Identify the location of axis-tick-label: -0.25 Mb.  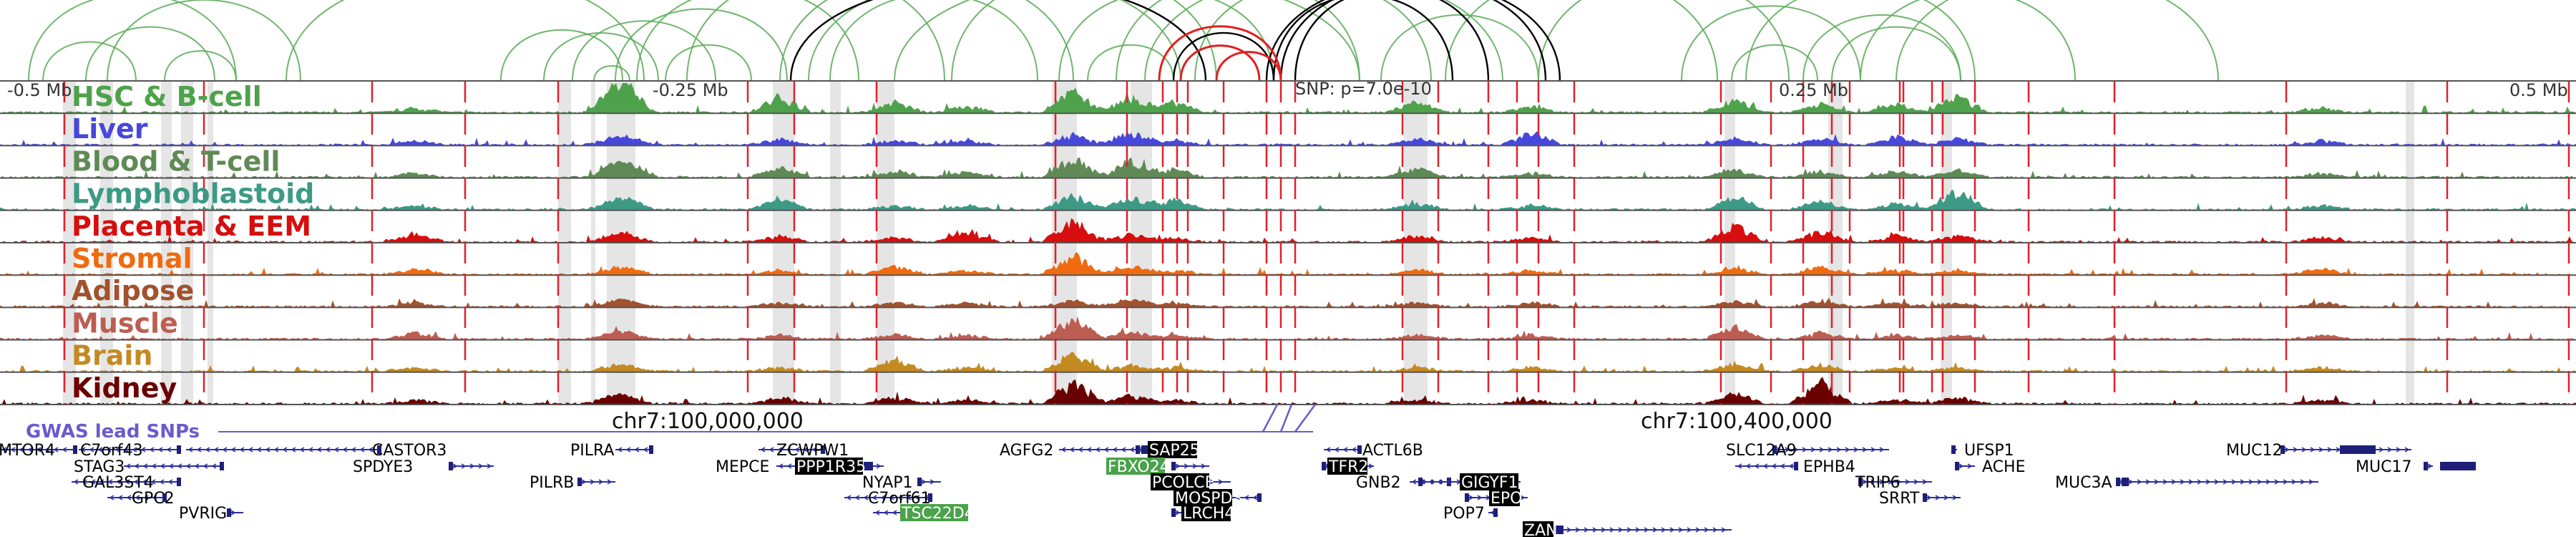
(690, 90).